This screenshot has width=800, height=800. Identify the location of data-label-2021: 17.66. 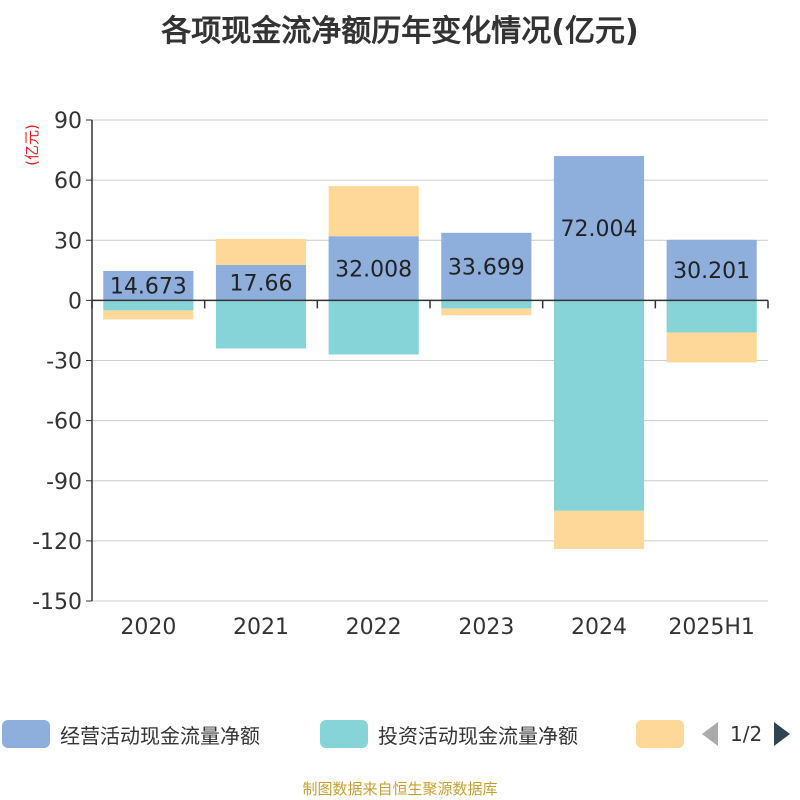
(261, 284).